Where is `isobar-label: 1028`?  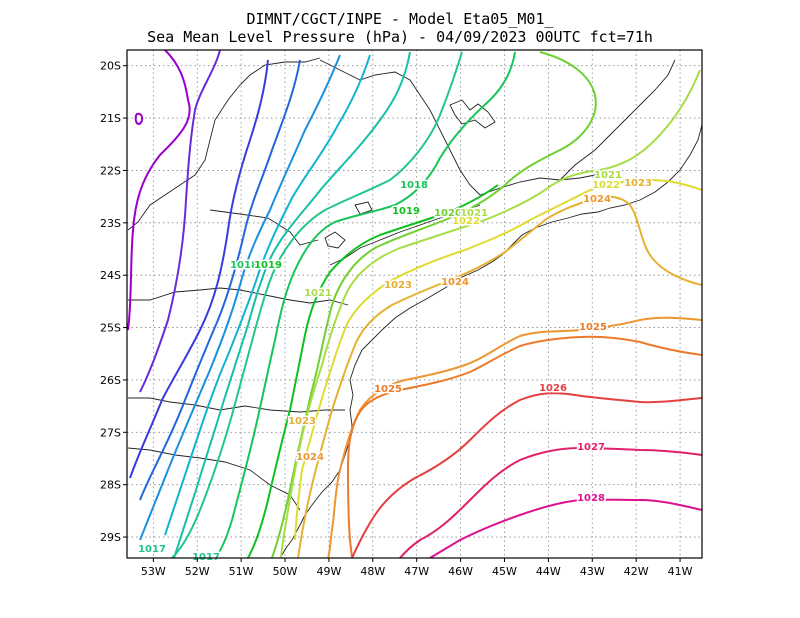
isobar-label: 1028 is located at coordinates (591, 498).